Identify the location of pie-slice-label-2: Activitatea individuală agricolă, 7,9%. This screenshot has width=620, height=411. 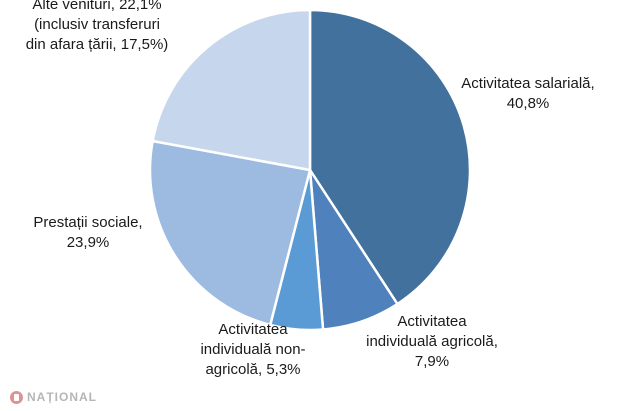
(432, 341).